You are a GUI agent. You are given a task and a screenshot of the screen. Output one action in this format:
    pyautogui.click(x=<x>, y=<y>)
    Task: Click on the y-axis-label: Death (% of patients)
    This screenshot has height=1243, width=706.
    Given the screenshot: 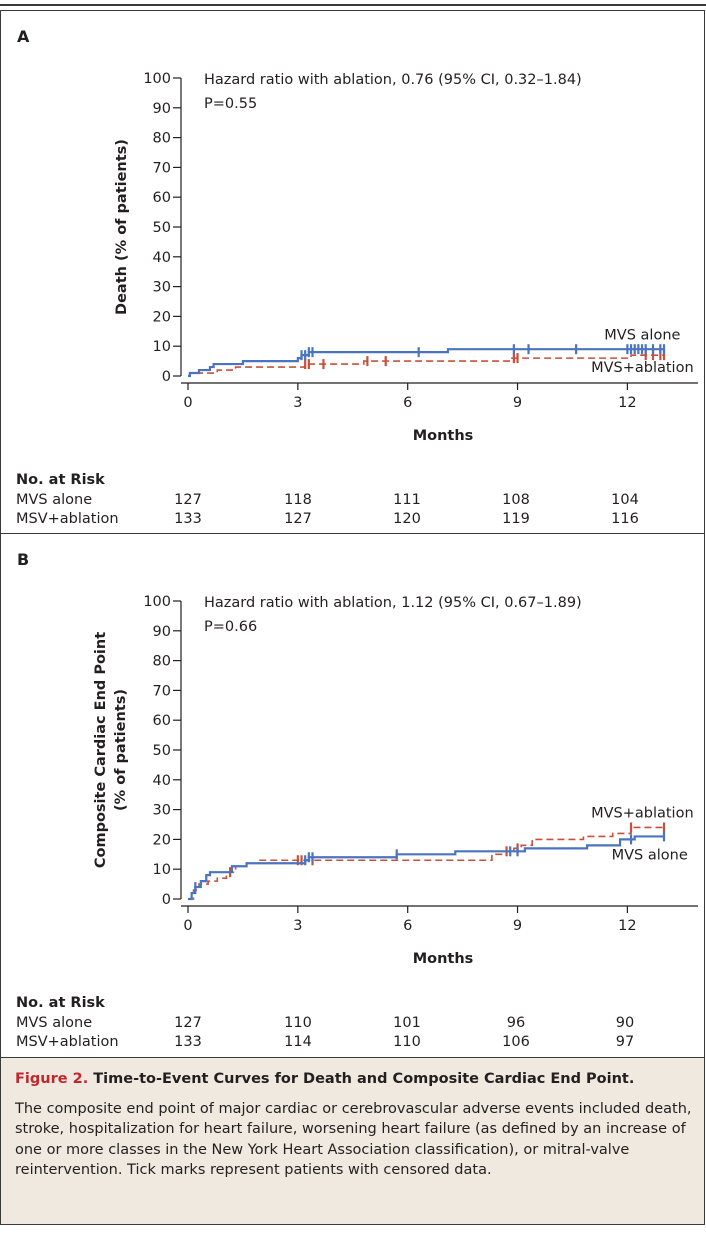 What is the action you would take?
    pyautogui.click(x=122, y=227)
    